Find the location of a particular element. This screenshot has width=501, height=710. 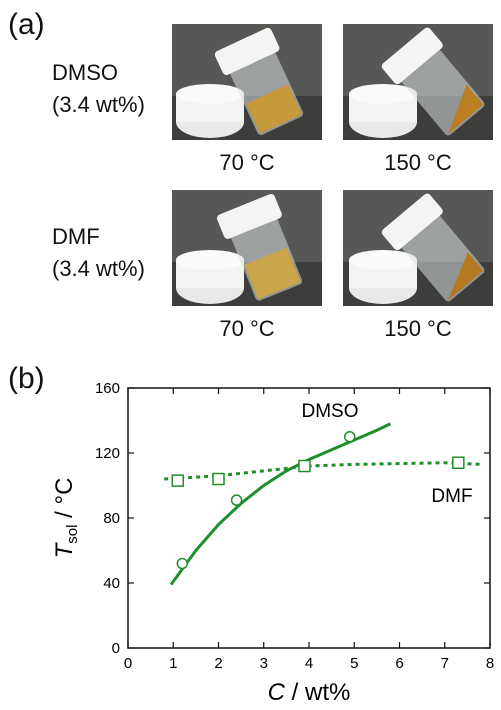

x-tick-label: 0 is located at coordinates (128, 663).